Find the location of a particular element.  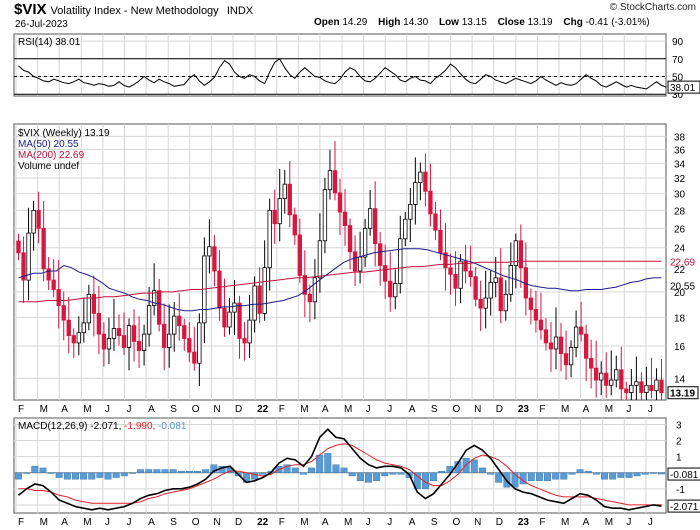

price-y-tick-label: 18 is located at coordinates (680, 318).